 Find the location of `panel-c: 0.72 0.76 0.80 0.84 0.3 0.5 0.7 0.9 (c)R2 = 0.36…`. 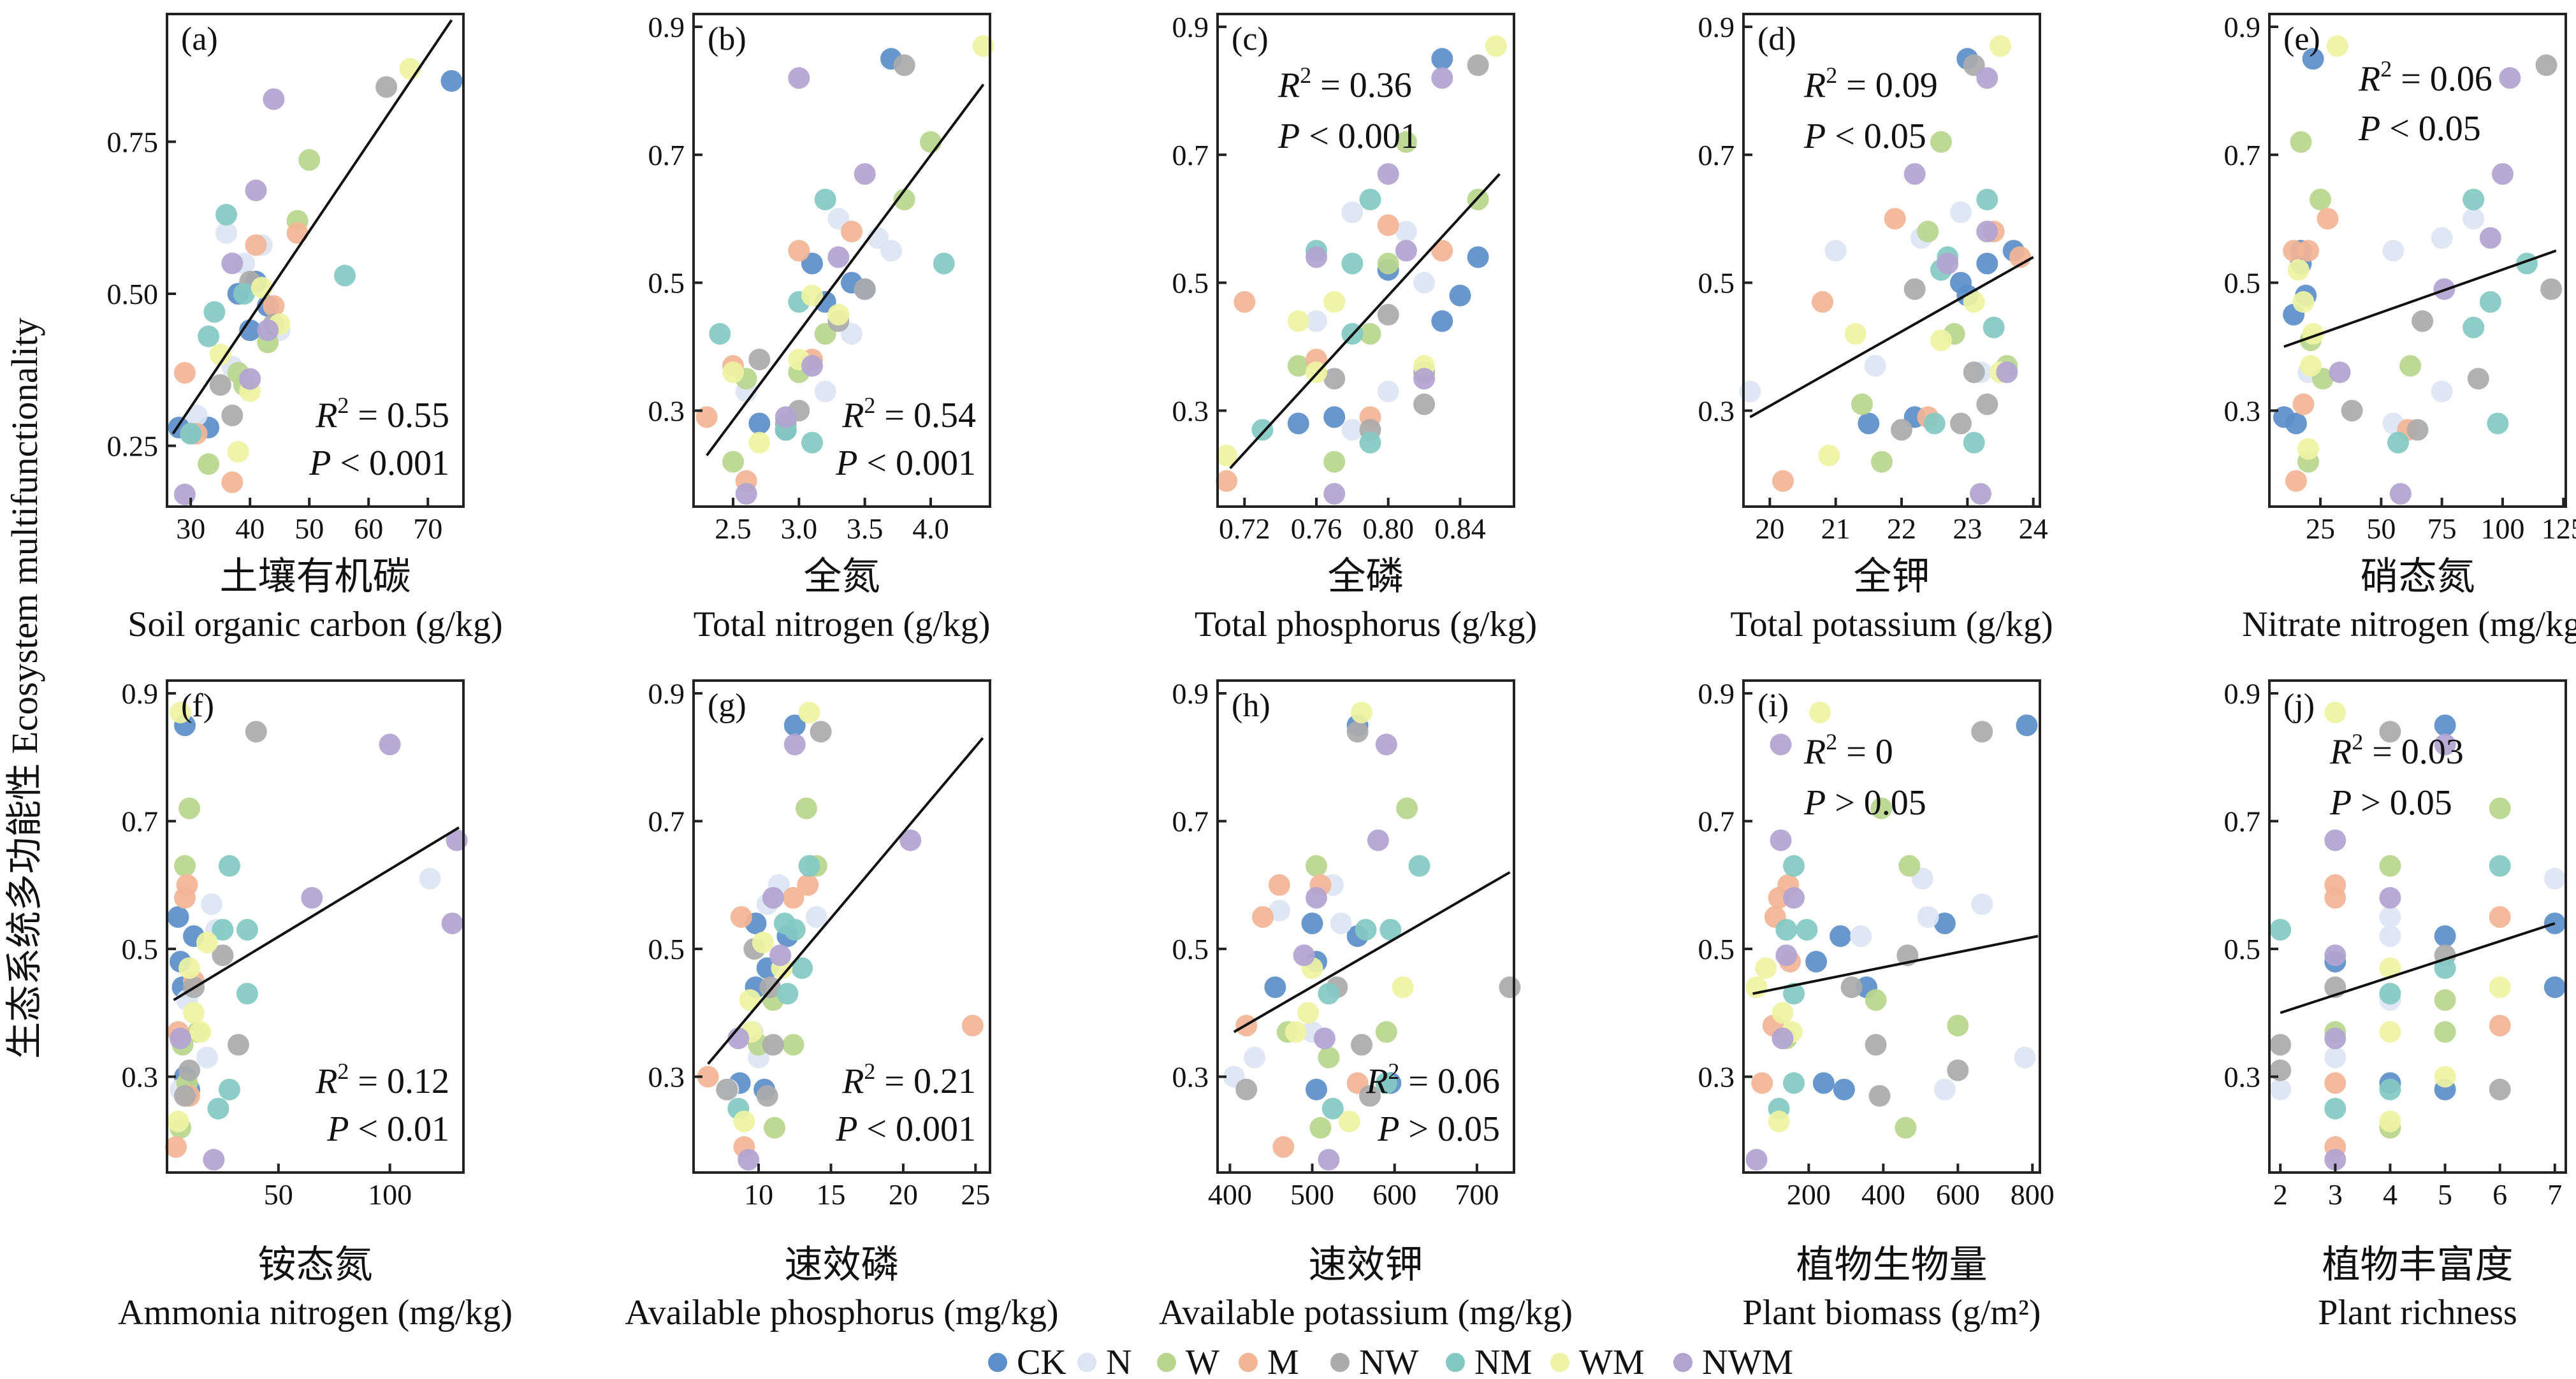

panel-c: 0.72 0.76 0.80 0.84 0.3 0.5 0.7 0.9 (c)R2 = 0.36… is located at coordinates (1355, 328).